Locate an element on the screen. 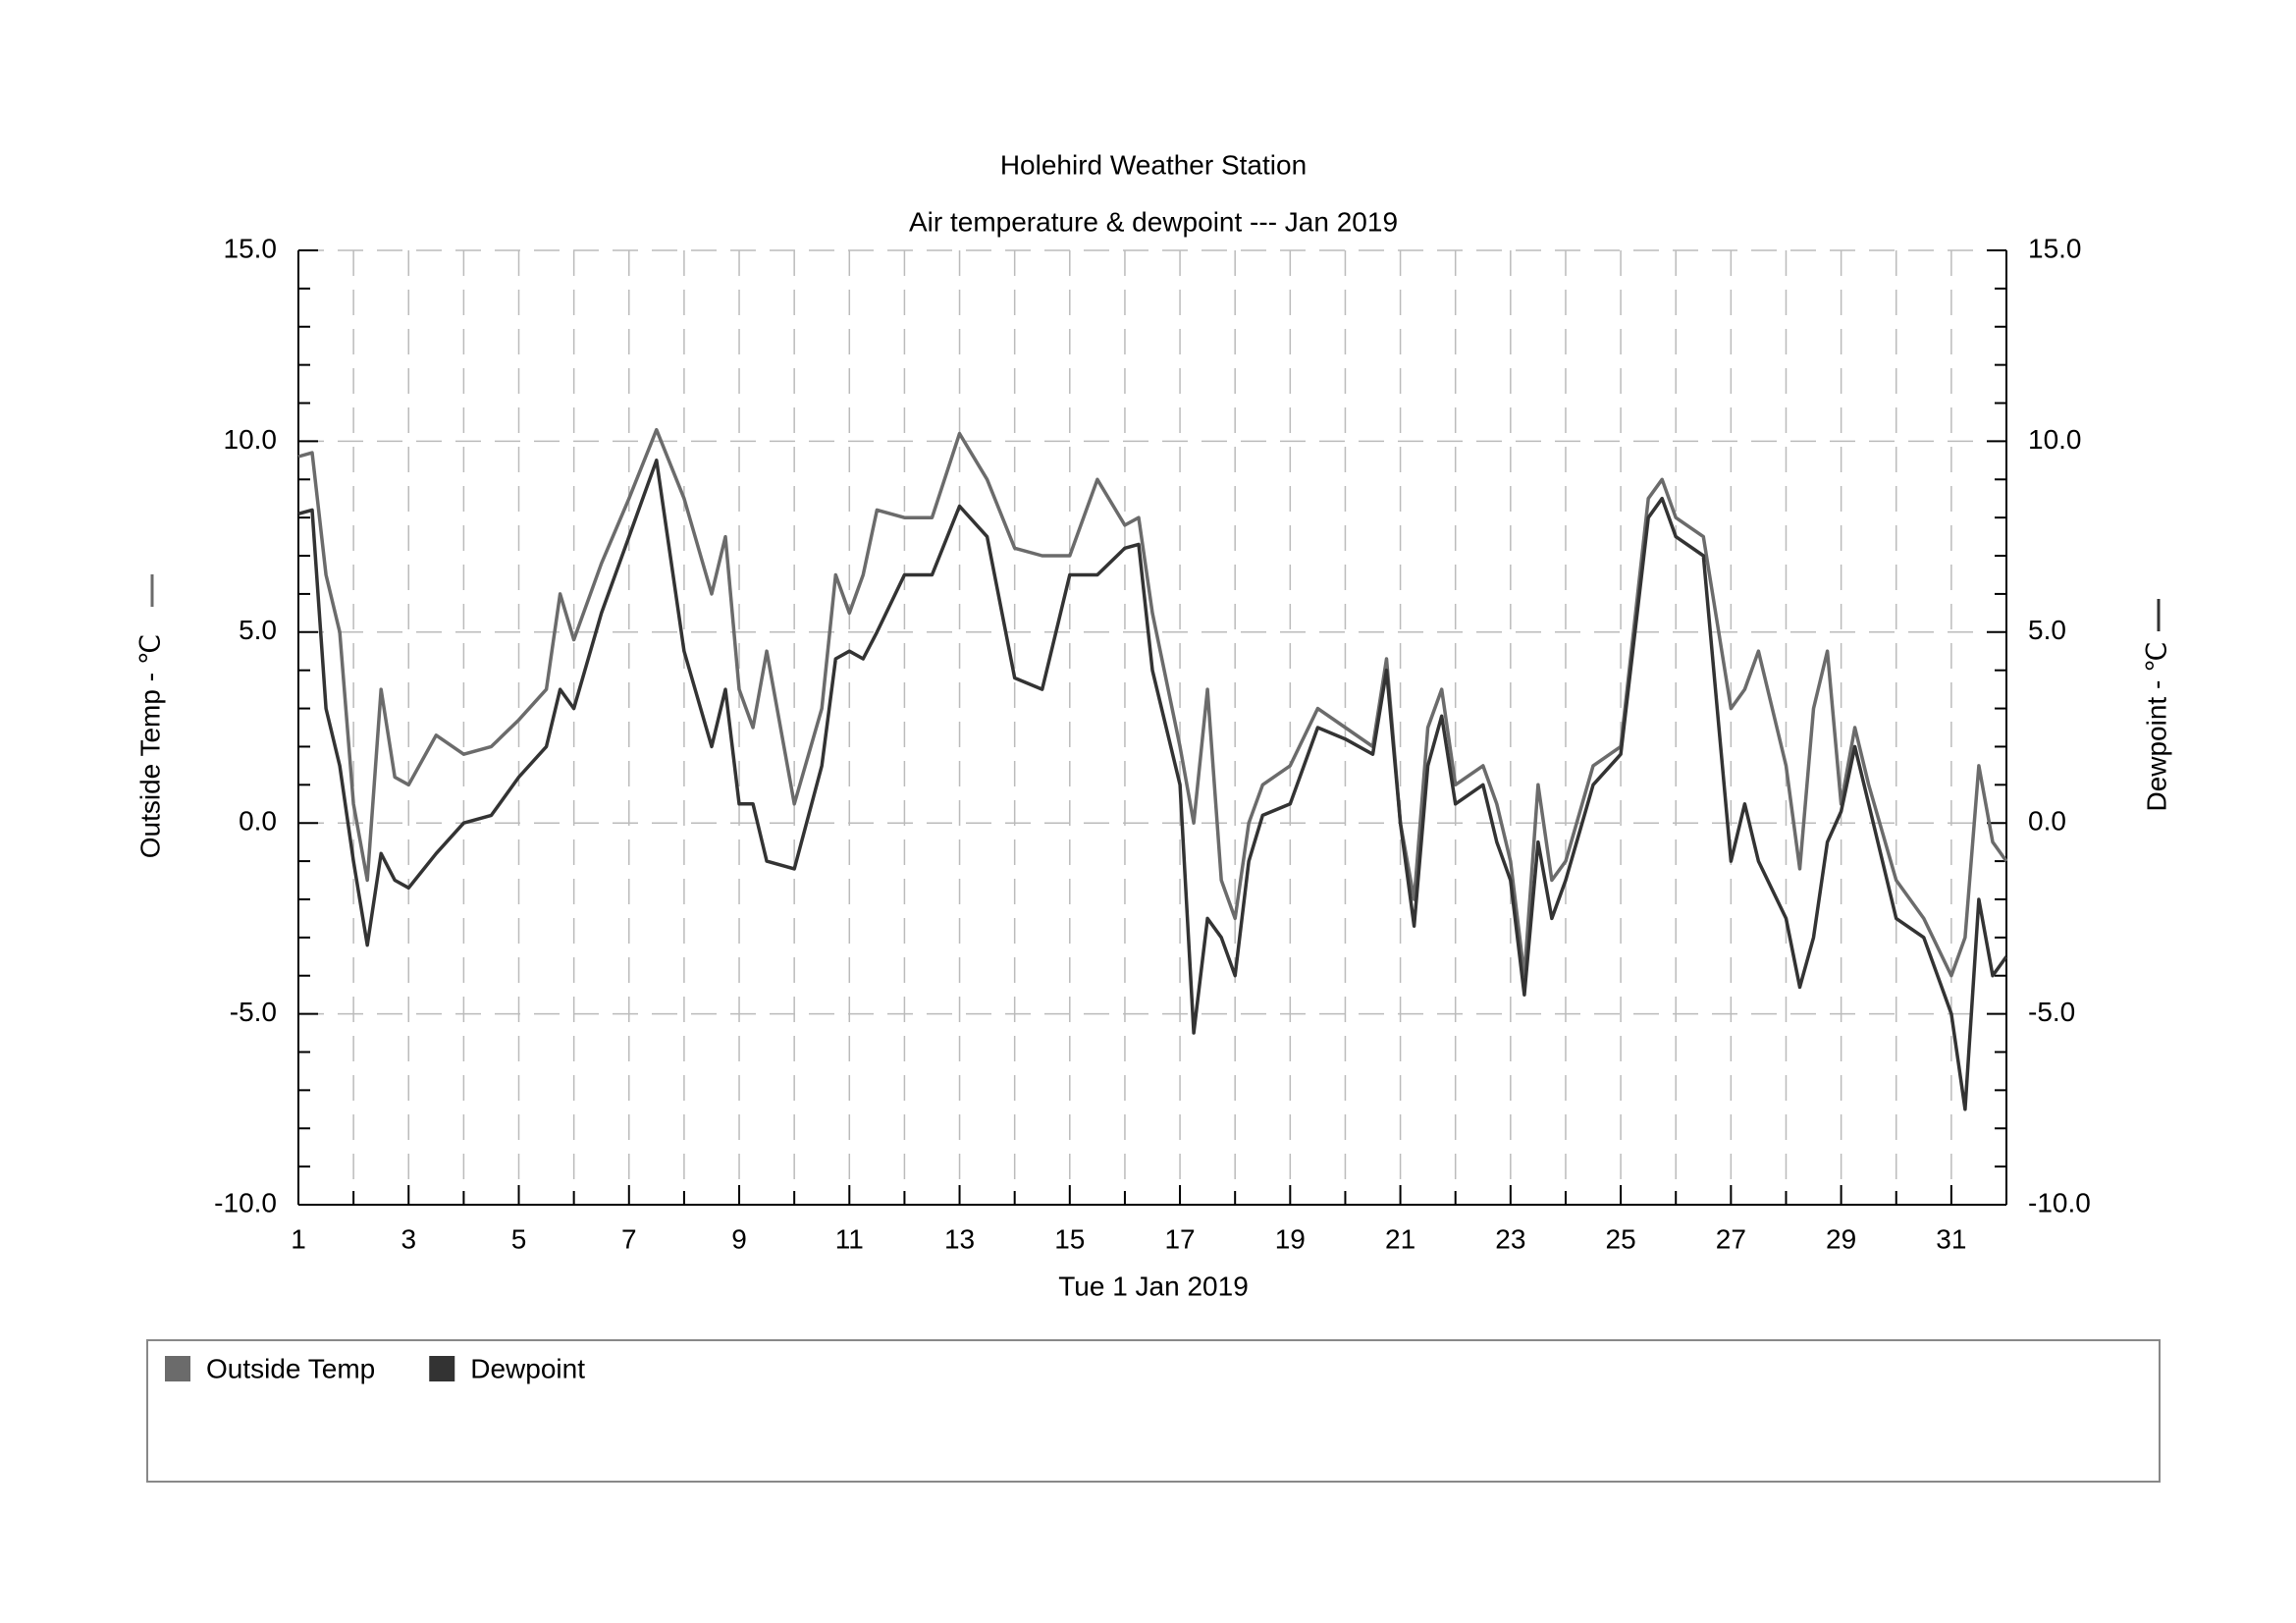 This screenshot has width=2296, height=1623. y-tick-label: 0.0 is located at coordinates (258, 821).